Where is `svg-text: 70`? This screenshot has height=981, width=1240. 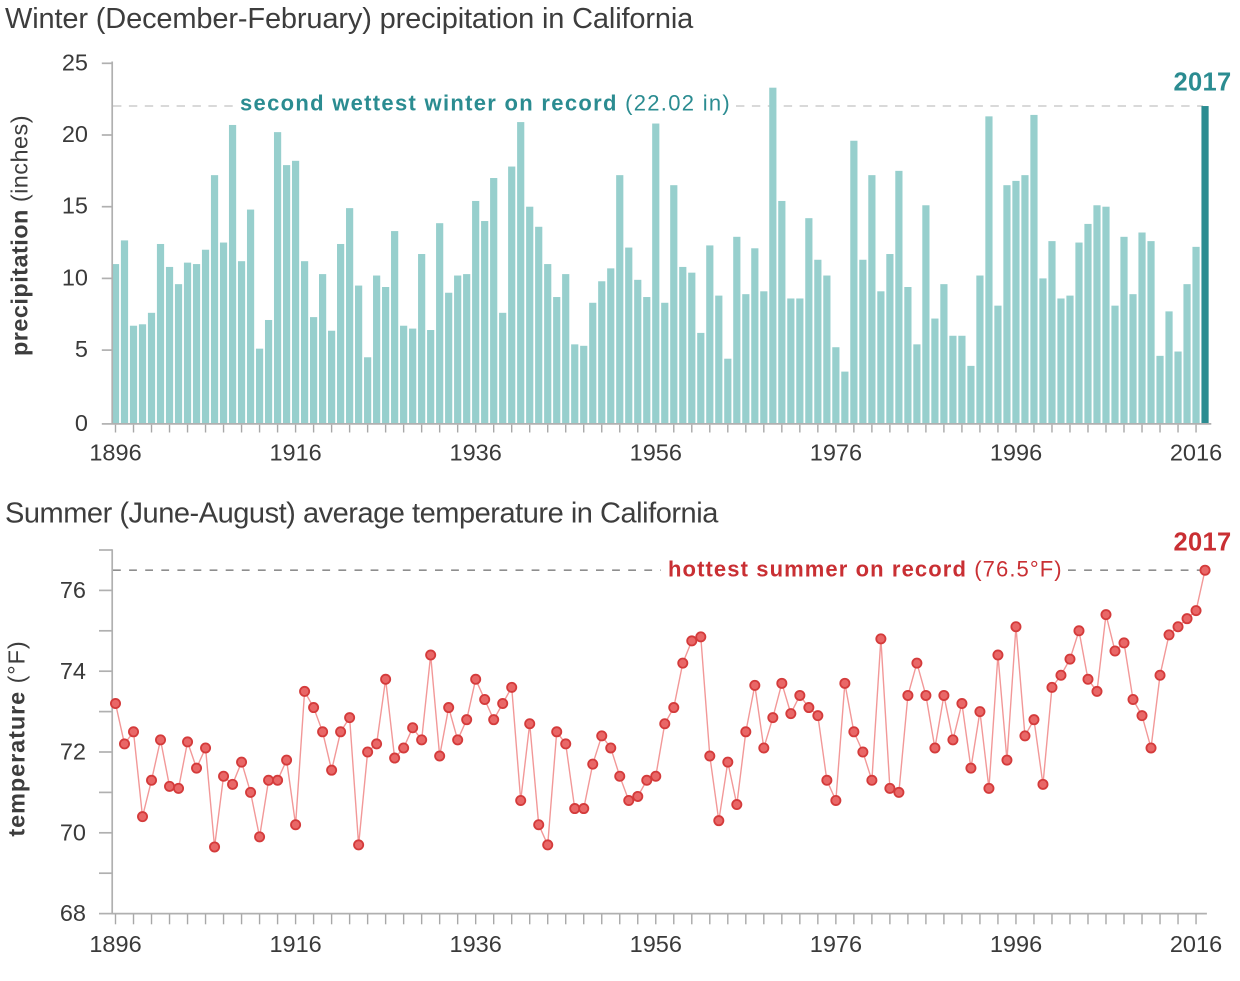
svg-text: 70 is located at coordinates (73, 832).